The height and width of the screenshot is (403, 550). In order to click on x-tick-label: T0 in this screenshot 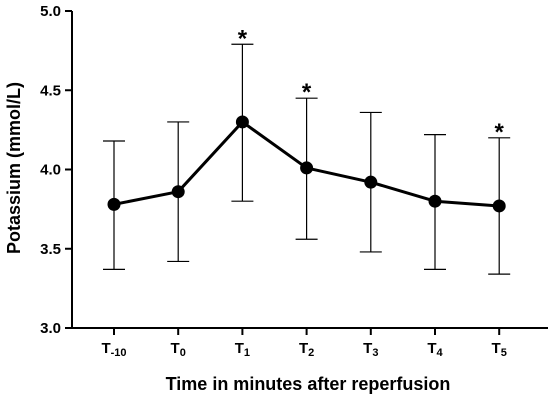, I will do `click(178, 349)`.